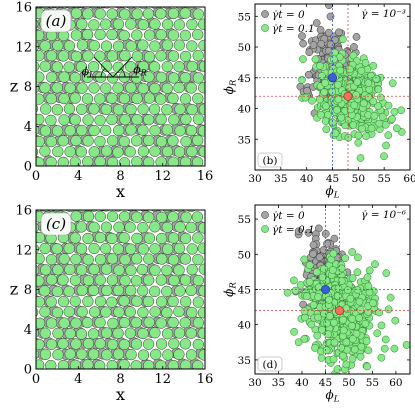  What do you see at coordinates (78, 379) in the screenshot?
I see `x-tick-label: 4` at bounding box center [78, 379].